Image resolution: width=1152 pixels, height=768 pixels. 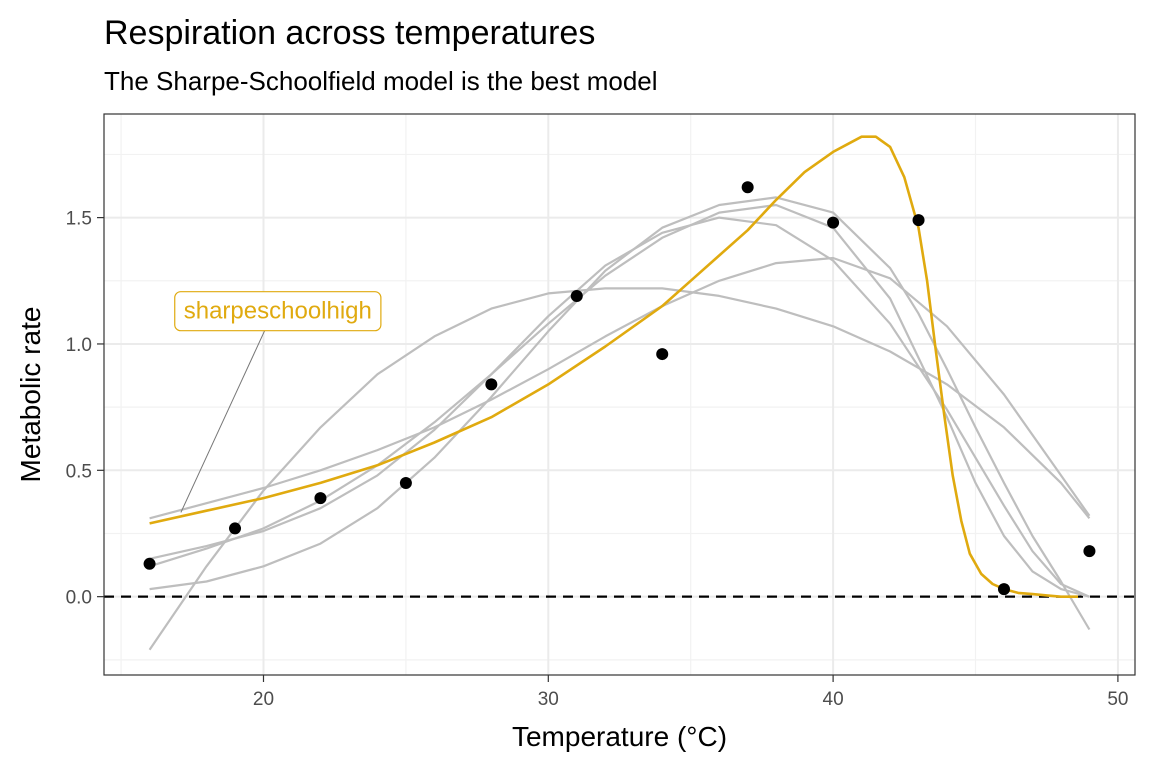 I want to click on y-tick-label: 1.0, so click(x=79, y=345).